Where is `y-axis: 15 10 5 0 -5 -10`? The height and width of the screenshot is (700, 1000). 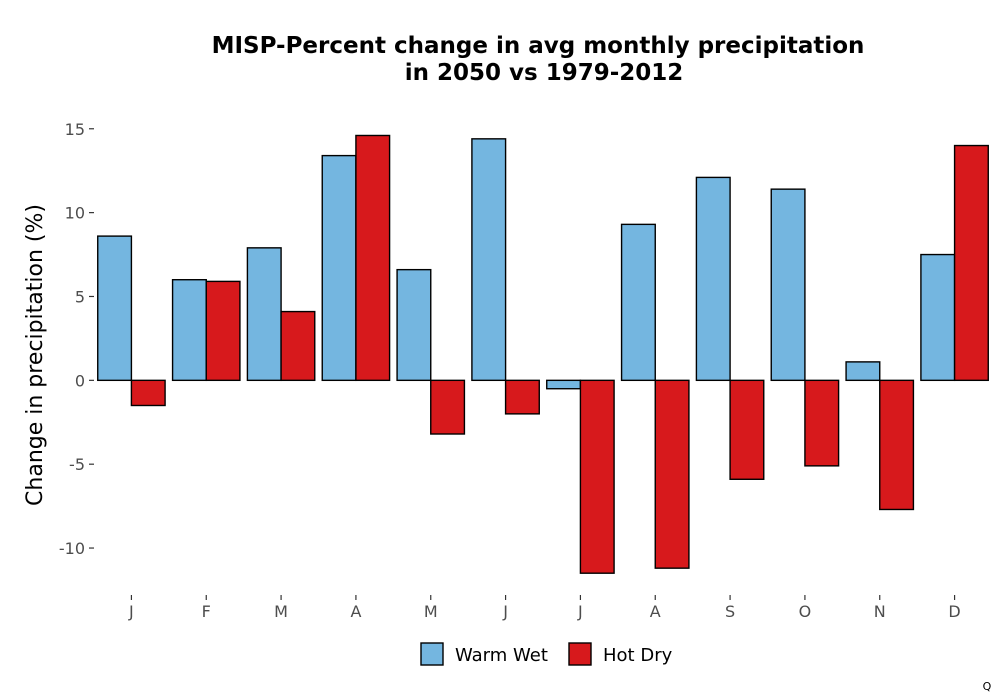
y-axis: 15 10 5 0 -5 -10 is located at coordinates (76, 339).